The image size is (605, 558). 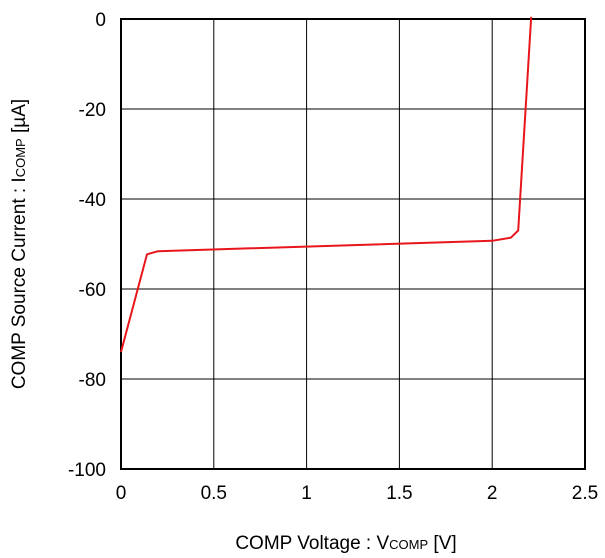 What do you see at coordinates (87, 245) in the screenshot?
I see `y-axis-ticks: 0 -20 -40 -60 -80 -100` at bounding box center [87, 245].